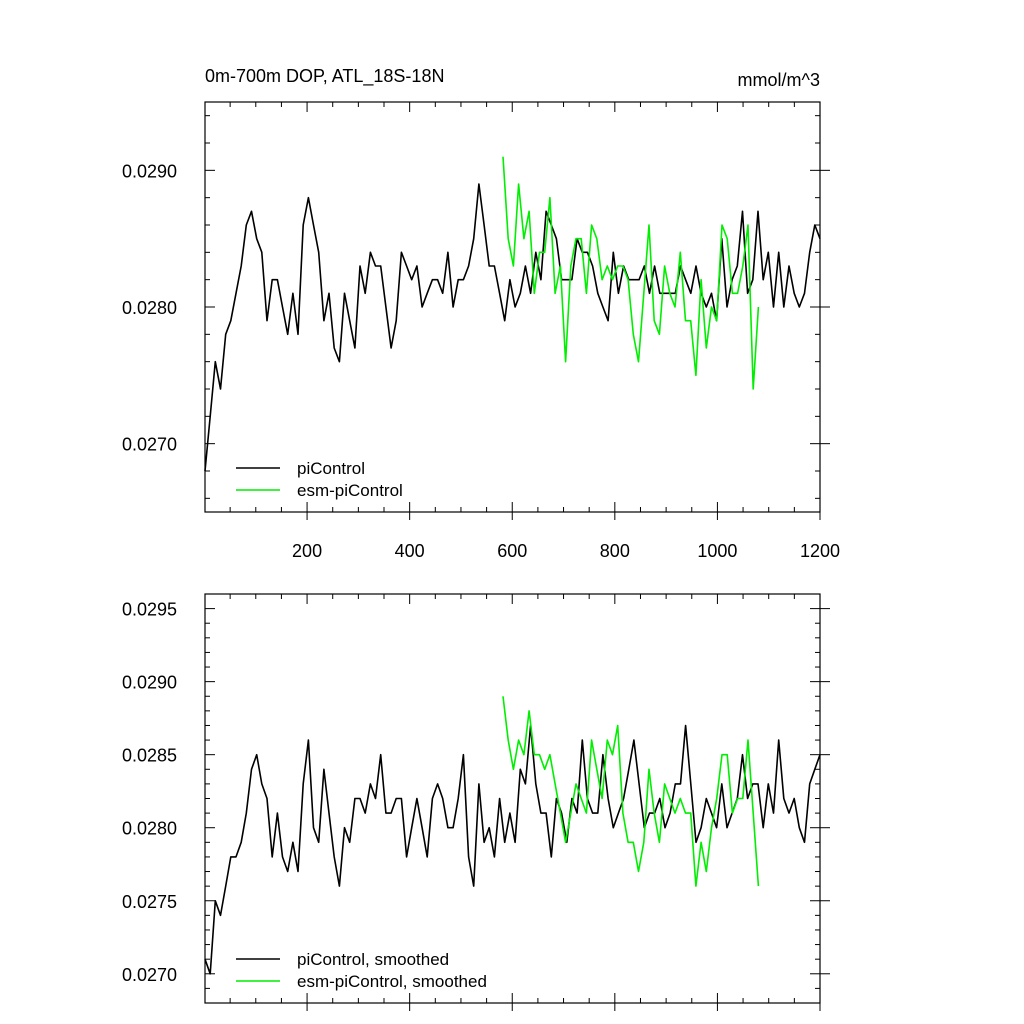  Describe the element at coordinates (149, 445) in the screenshot. I see `top-y-tick-label: 0.0270` at that location.